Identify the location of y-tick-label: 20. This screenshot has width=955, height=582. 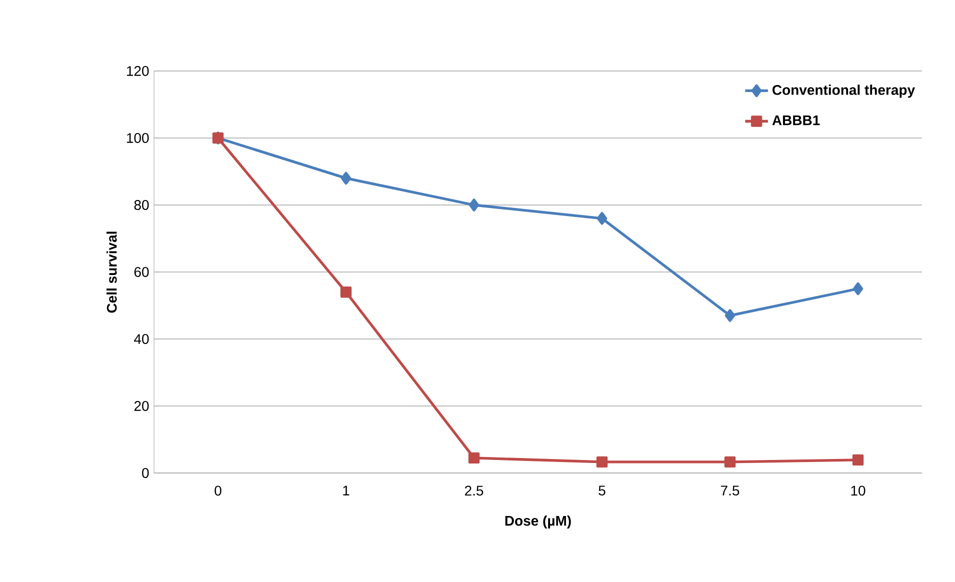
(141, 406).